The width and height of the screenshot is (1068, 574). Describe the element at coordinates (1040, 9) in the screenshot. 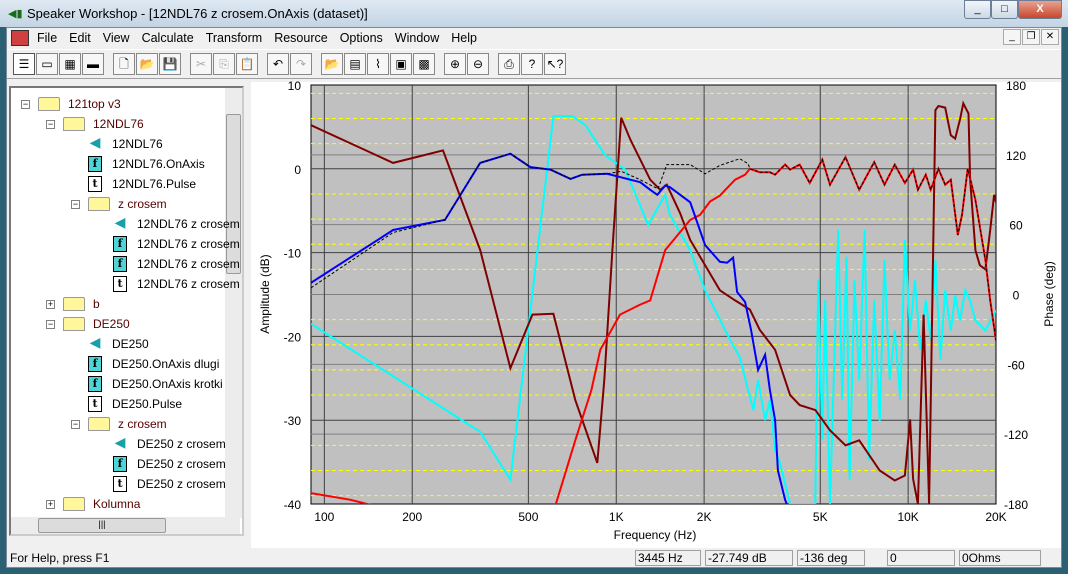

I see `close-button: X` at that location.